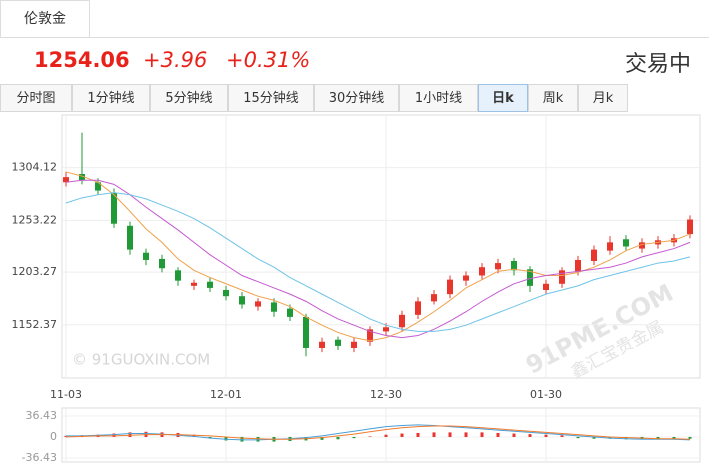 This screenshot has width=709, height=468. Describe the element at coordinates (546, 394) in the screenshot. I see `x-tick-label: 01-30` at that location.